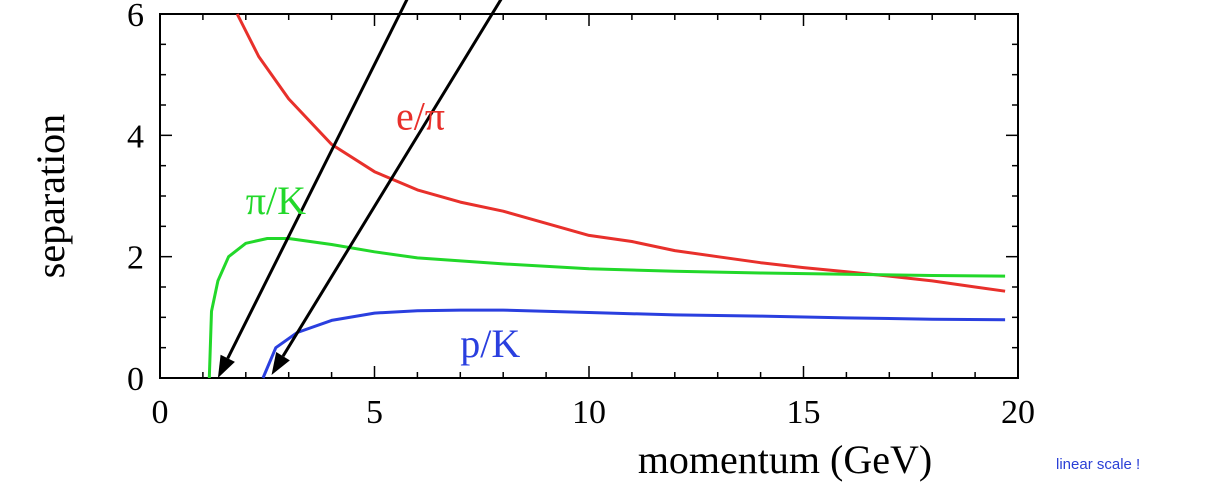  I want to click on y-tick-label: 0, so click(135, 379).